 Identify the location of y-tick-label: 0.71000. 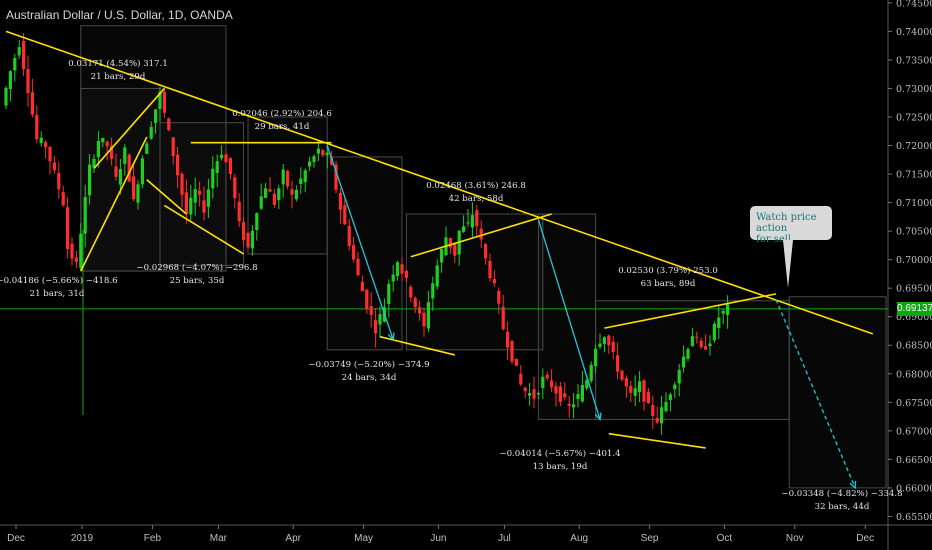
(914, 203).